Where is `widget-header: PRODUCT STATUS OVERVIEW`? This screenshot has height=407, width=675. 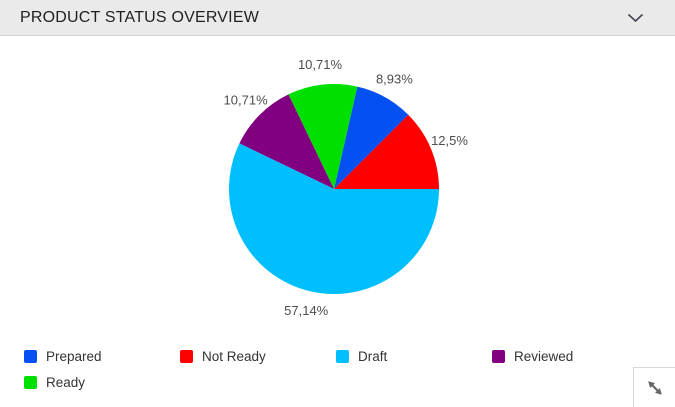 widget-header: PRODUCT STATUS OVERVIEW is located at coordinates (337, 18).